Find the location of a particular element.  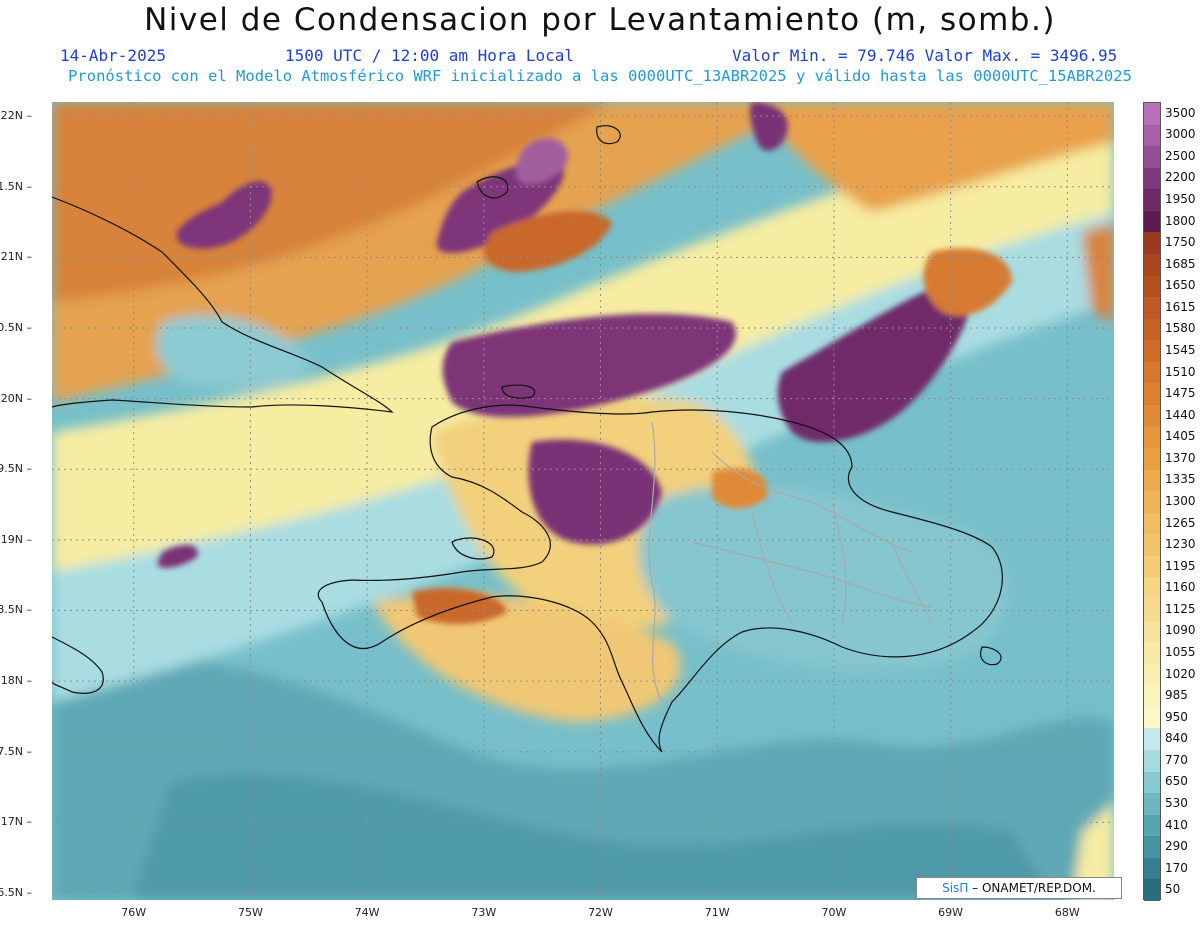

colorbar is located at coordinates (1152, 502).